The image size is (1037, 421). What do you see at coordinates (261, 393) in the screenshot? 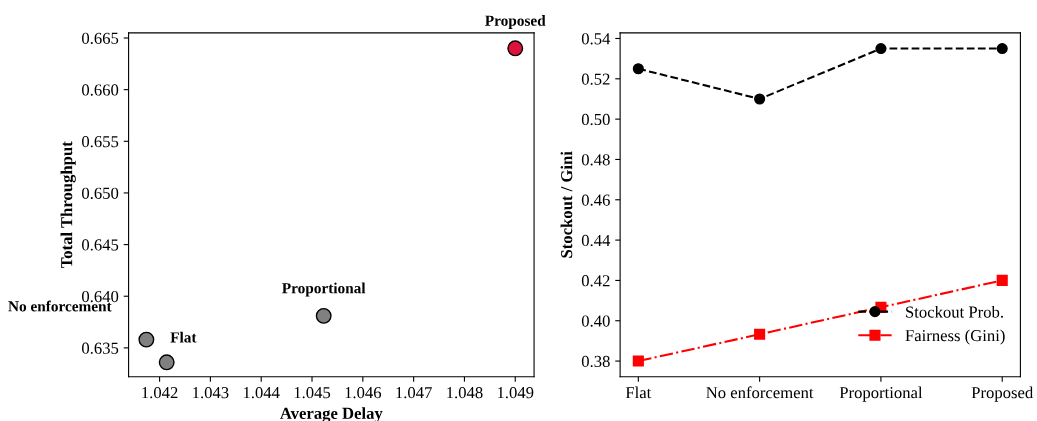
I see `x-tick-label: 1.044` at bounding box center [261, 393].